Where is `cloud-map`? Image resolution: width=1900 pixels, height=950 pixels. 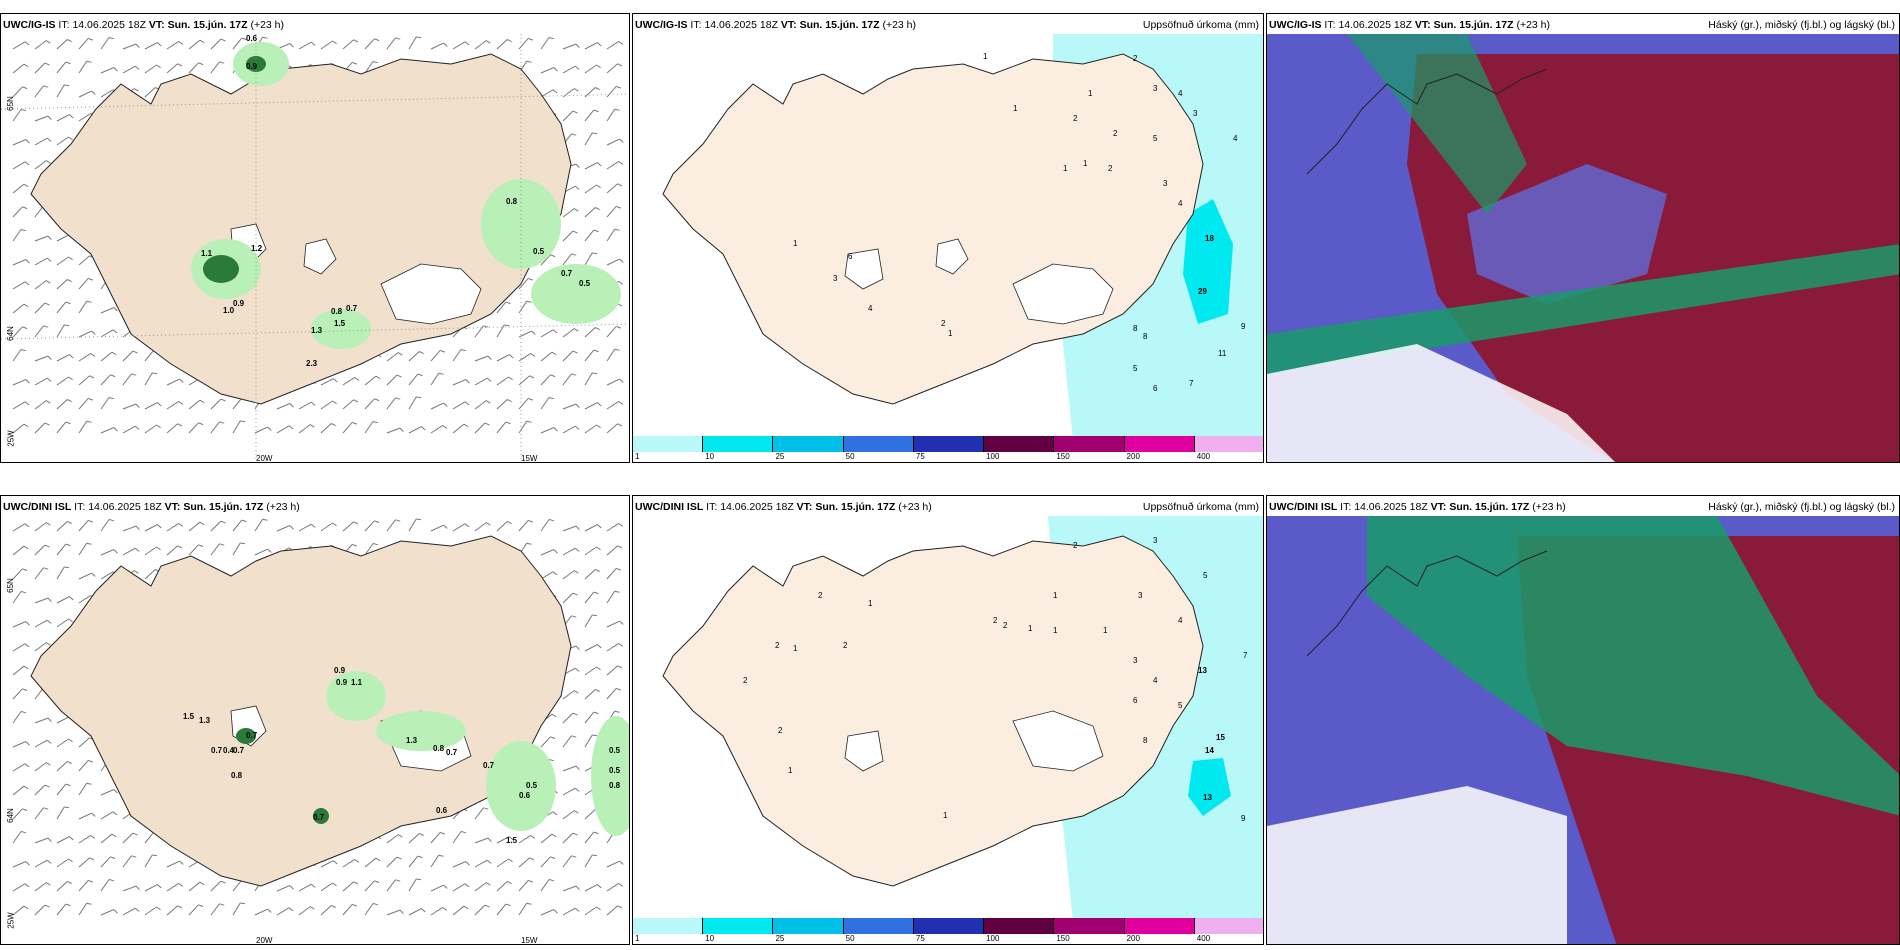 cloud-map is located at coordinates (1583, 730).